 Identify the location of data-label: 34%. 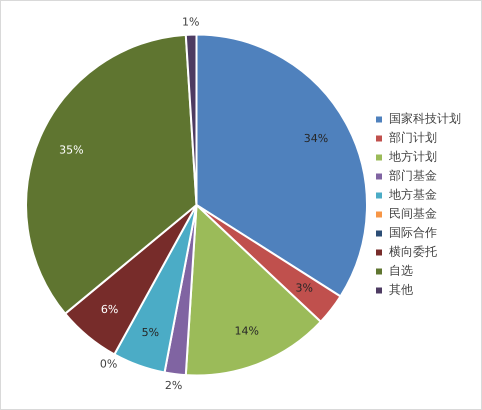
(316, 139).